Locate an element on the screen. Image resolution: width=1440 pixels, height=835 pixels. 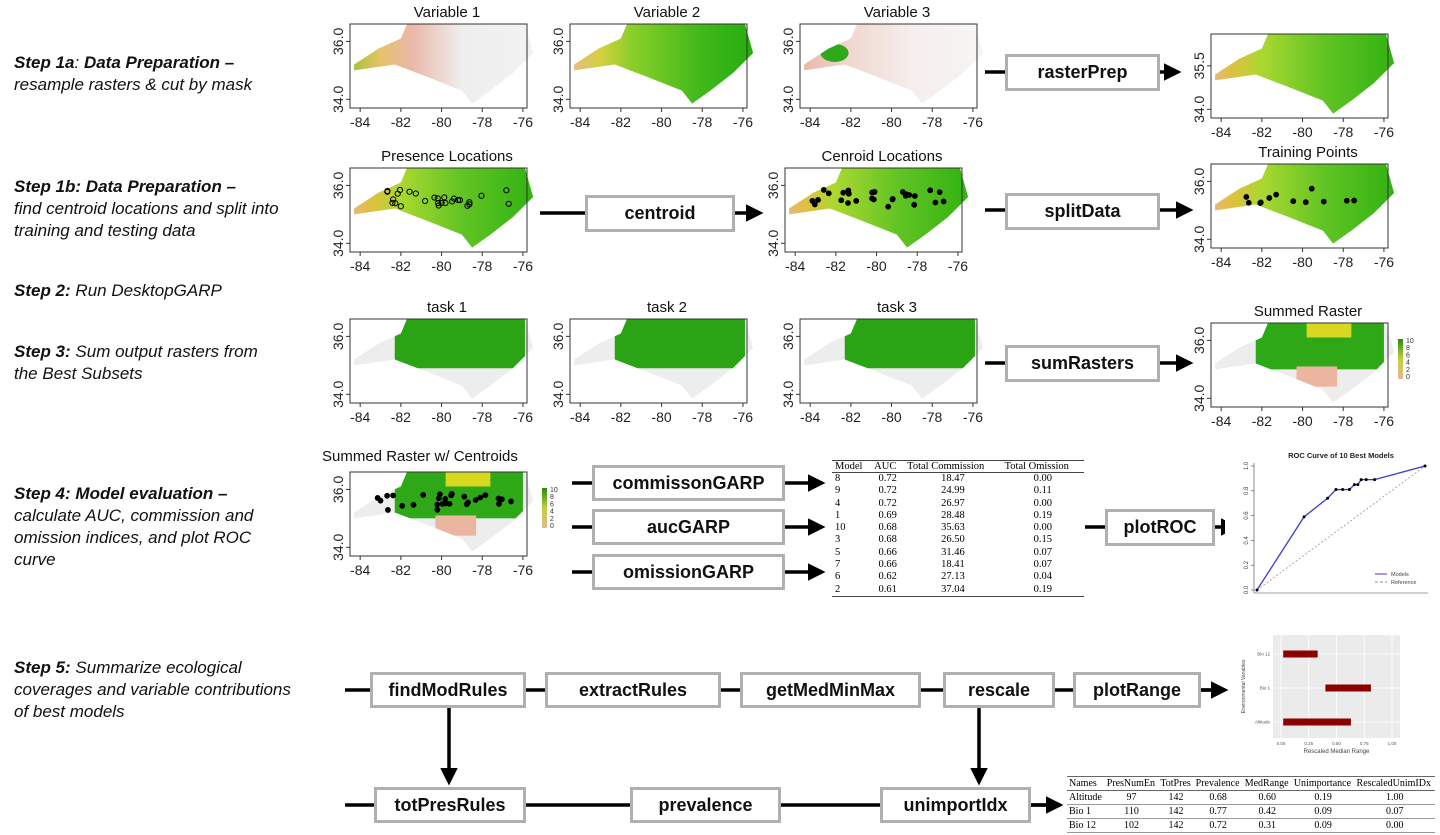
extractrules-function-box: extractRules is located at coordinates (633, 690).